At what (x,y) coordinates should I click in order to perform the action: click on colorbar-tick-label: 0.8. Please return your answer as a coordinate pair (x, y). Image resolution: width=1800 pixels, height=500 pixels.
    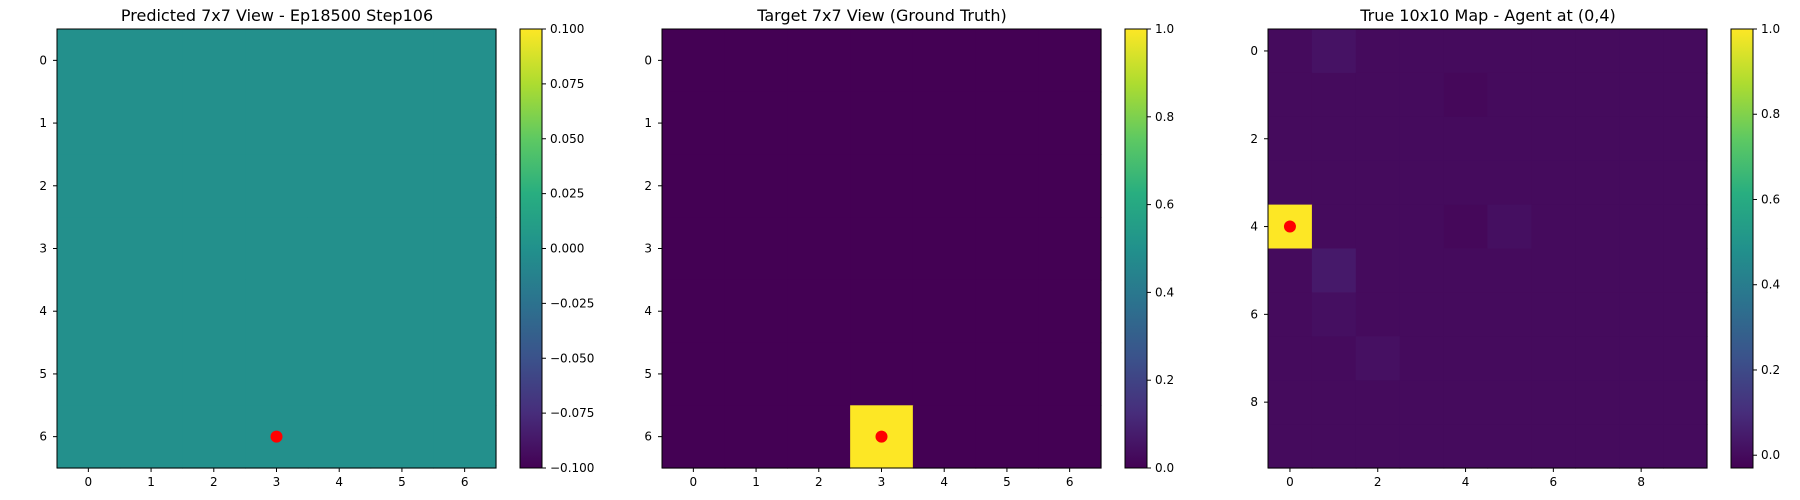
    Looking at the image, I should click on (1770, 114).